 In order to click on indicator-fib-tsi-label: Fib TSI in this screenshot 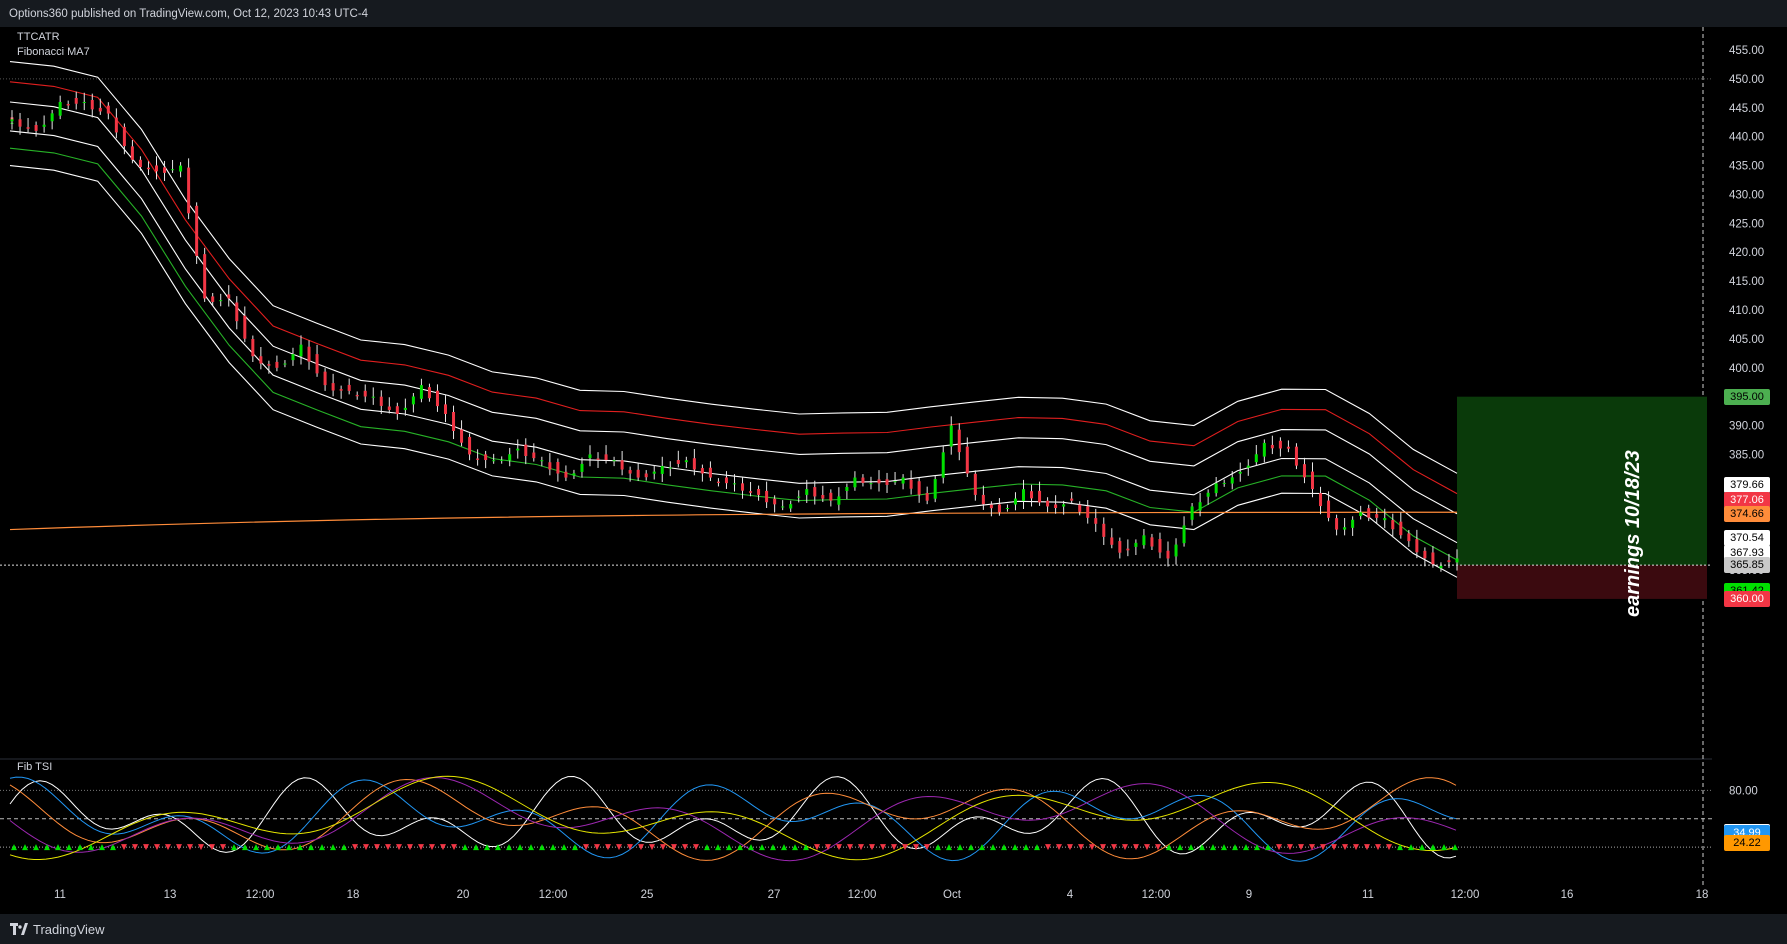, I will do `click(35, 767)`.